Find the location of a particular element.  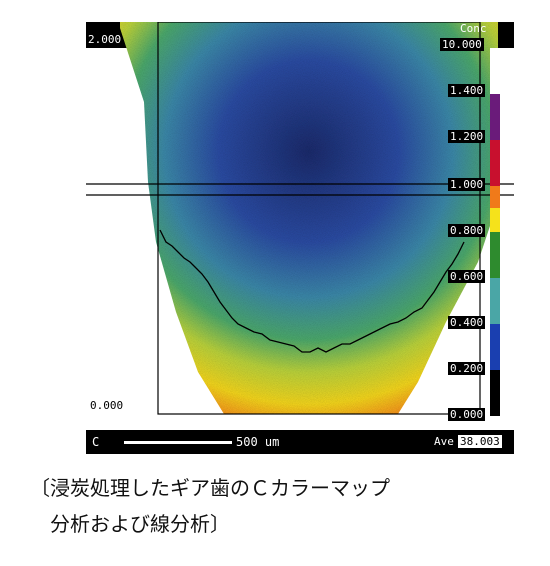

colorbar-black is located at coordinates (495, 393).